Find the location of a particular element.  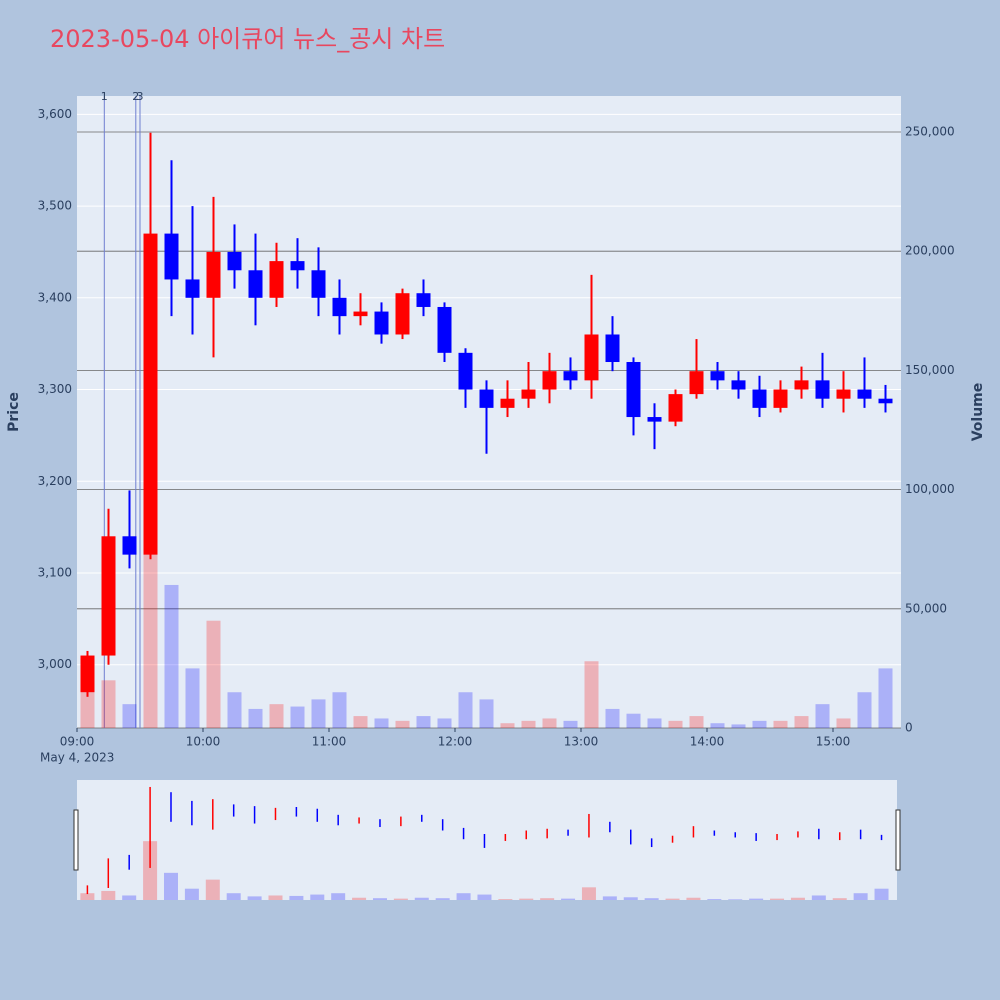

x-tick-label: 12:00 is located at coordinates (455, 742).